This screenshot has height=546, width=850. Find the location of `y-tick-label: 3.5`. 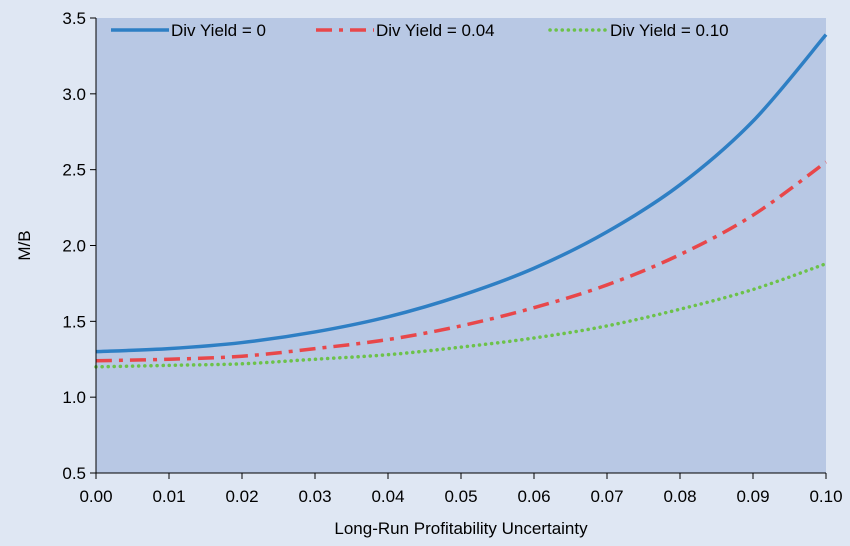

y-tick-label: 3.5 is located at coordinates (74, 18).